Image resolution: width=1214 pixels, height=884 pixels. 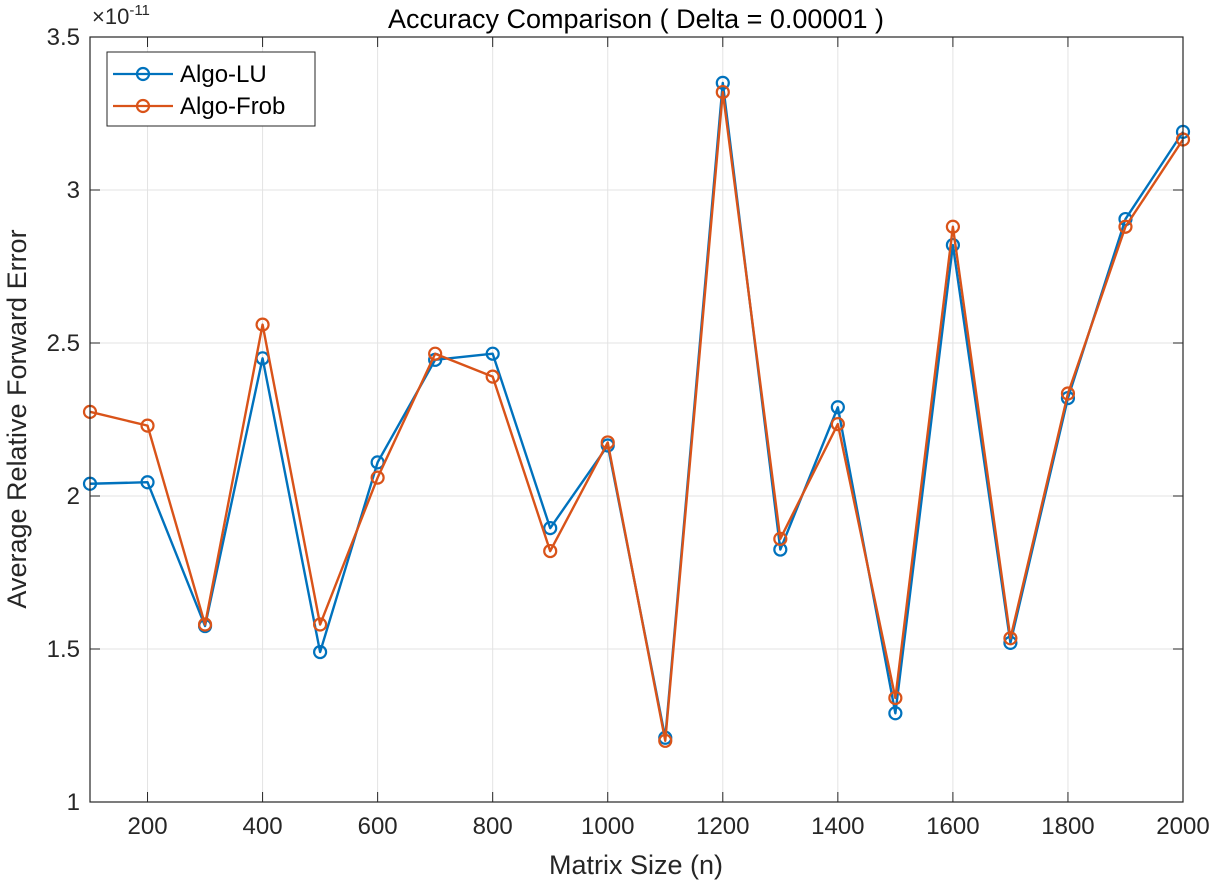 What do you see at coordinates (63, 37) in the screenshot?
I see `y-tick-label: 3.5` at bounding box center [63, 37].